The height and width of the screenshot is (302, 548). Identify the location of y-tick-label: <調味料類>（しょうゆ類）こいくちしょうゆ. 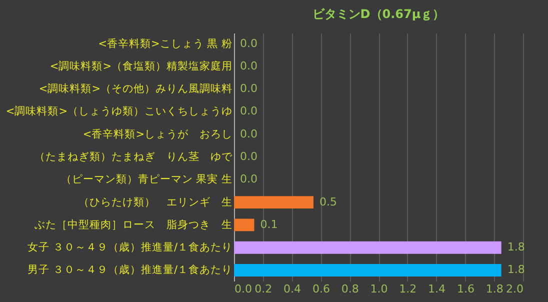
(119, 111).